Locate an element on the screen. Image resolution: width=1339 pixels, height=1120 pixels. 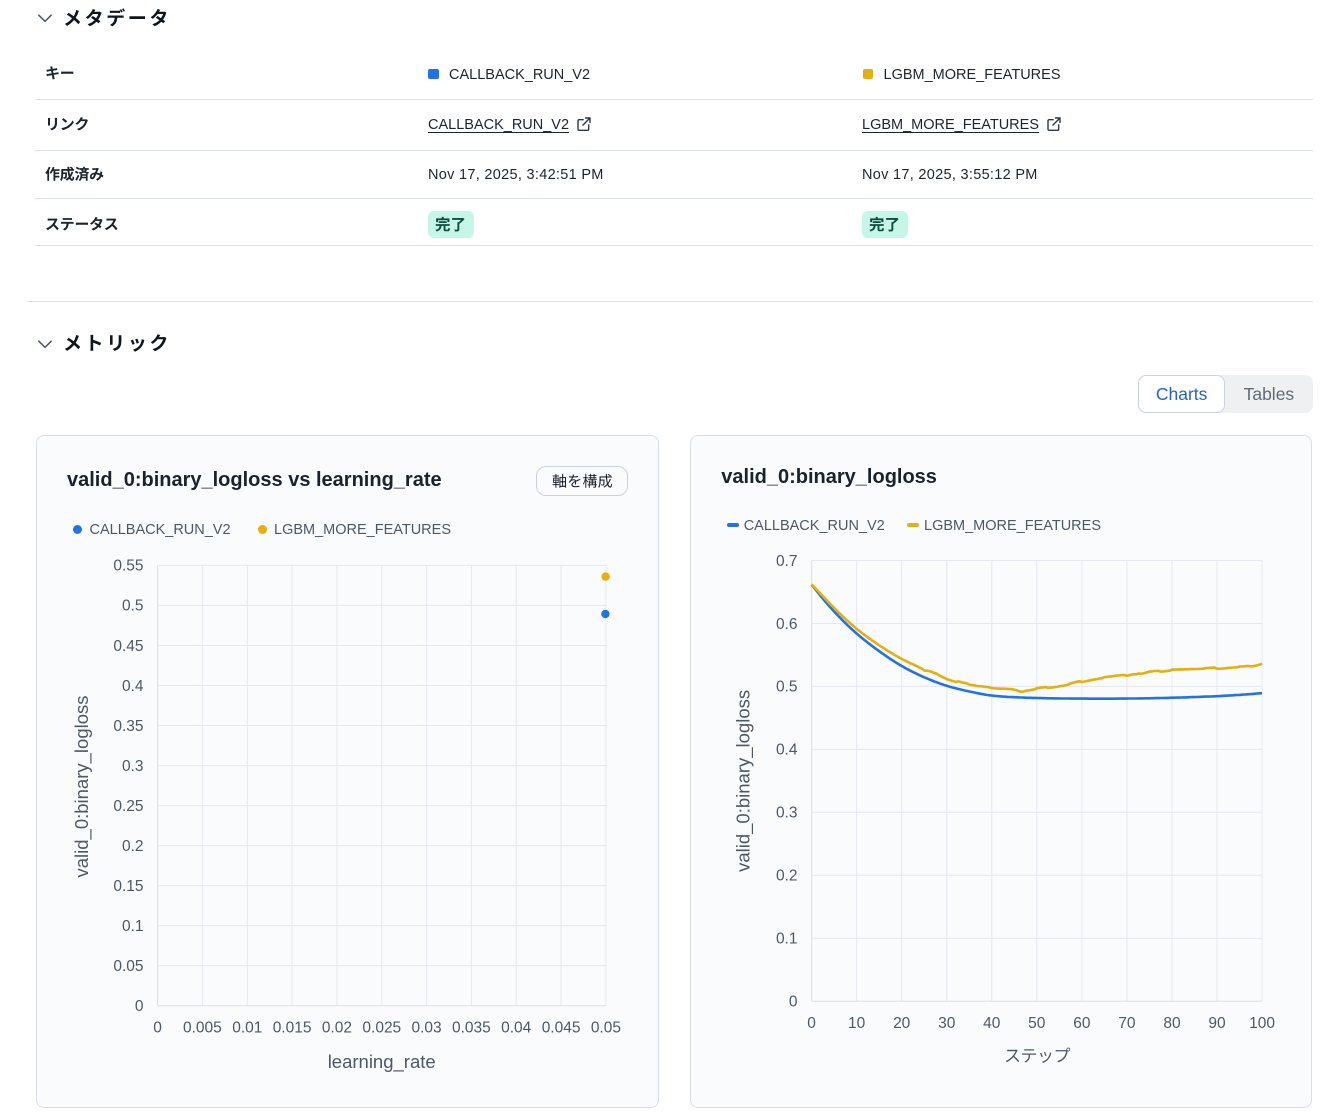
svg-text: 0.6 is located at coordinates (787, 624).